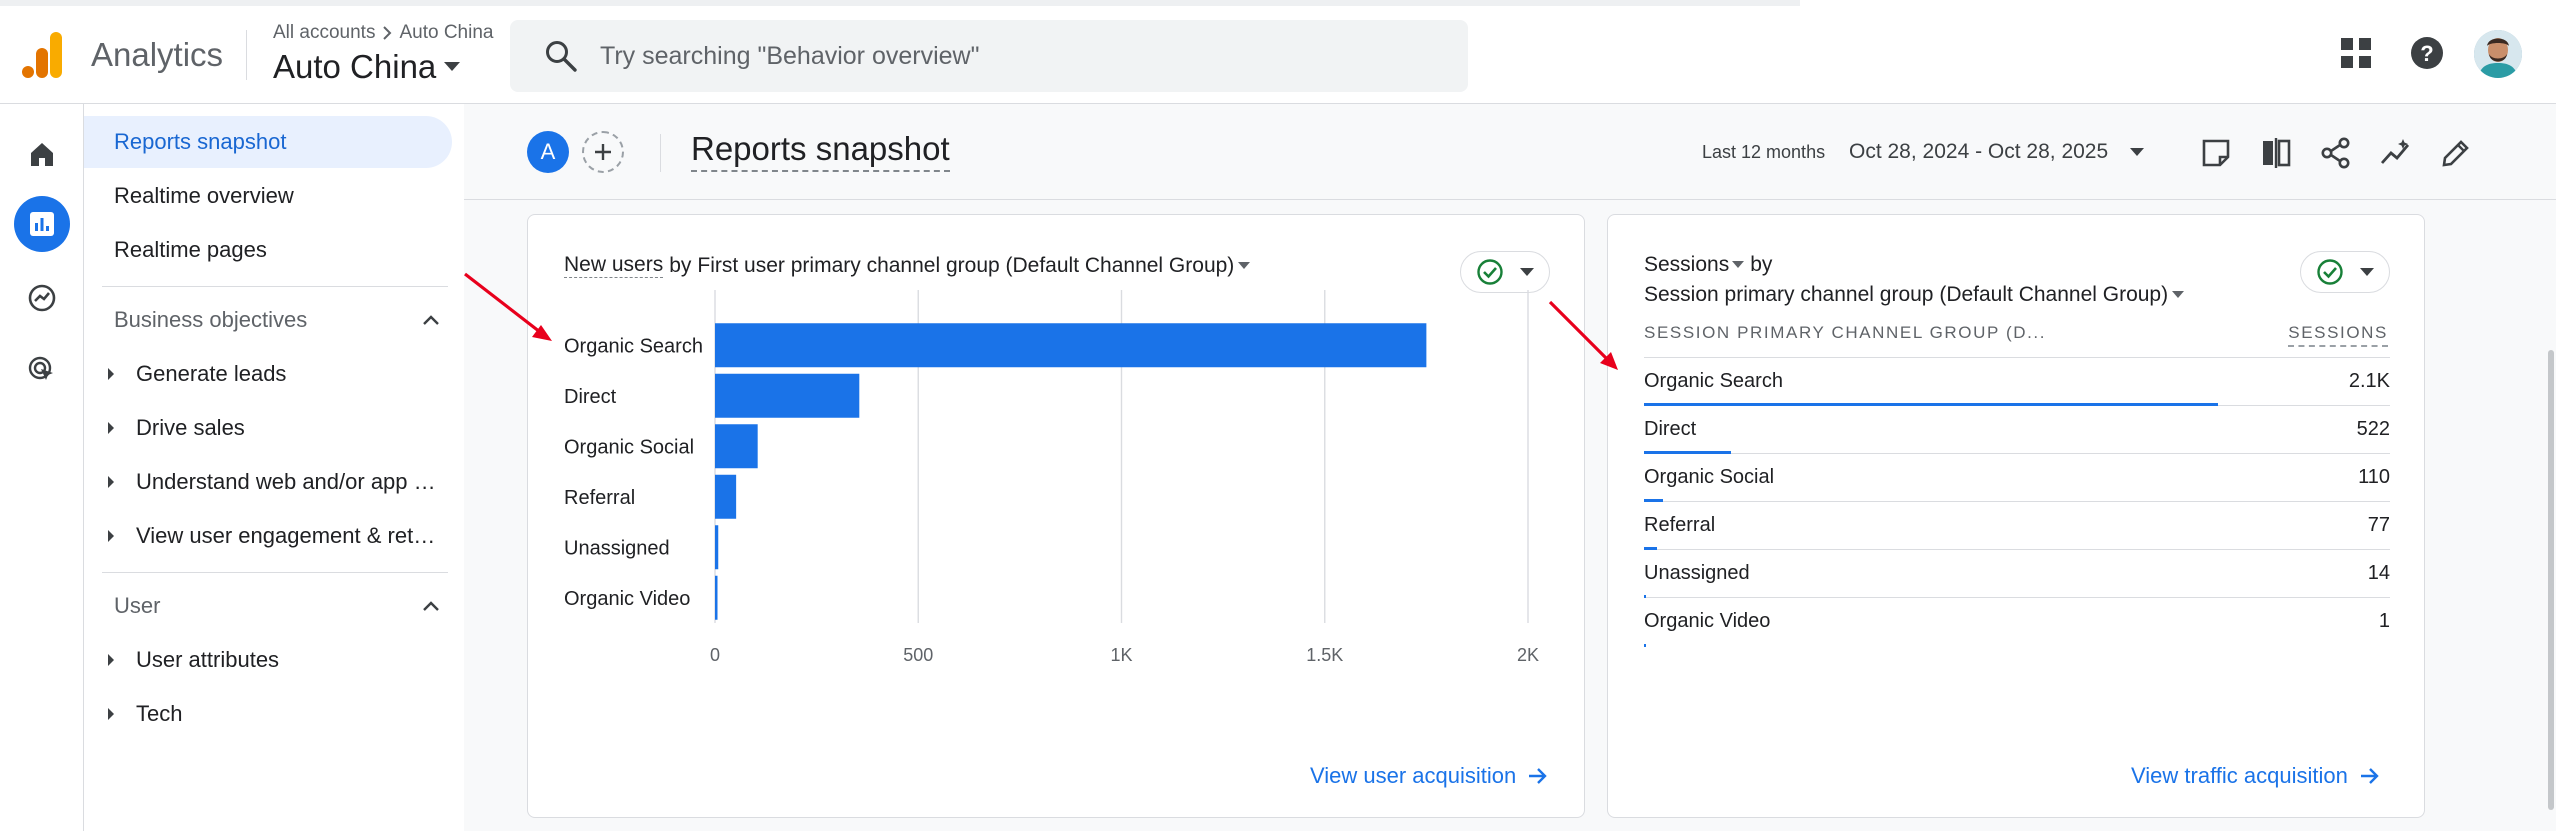  Describe the element at coordinates (2378, 573) in the screenshot. I see `row-sessions-value: 14` at that location.